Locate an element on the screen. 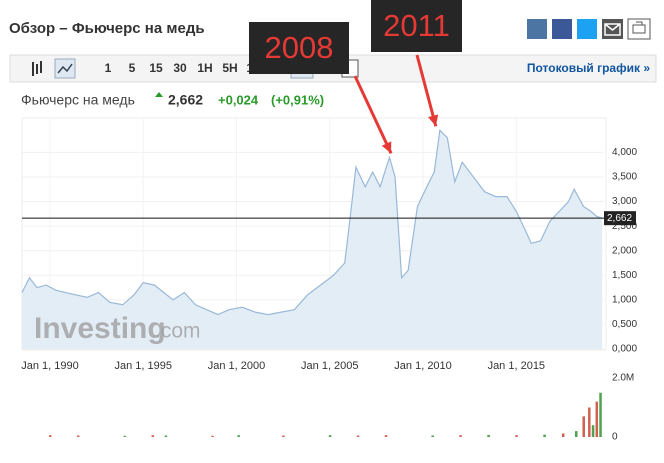  x-tick-label: Jan 1, 2015 is located at coordinates (517, 366).